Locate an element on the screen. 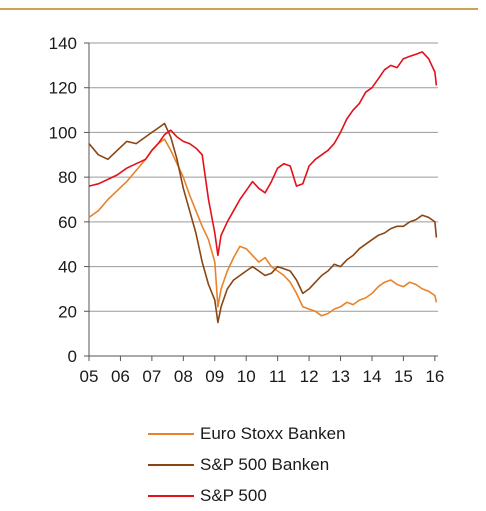 This screenshot has width=486, height=511. x-tick-label-07: 07 is located at coordinates (151, 376).